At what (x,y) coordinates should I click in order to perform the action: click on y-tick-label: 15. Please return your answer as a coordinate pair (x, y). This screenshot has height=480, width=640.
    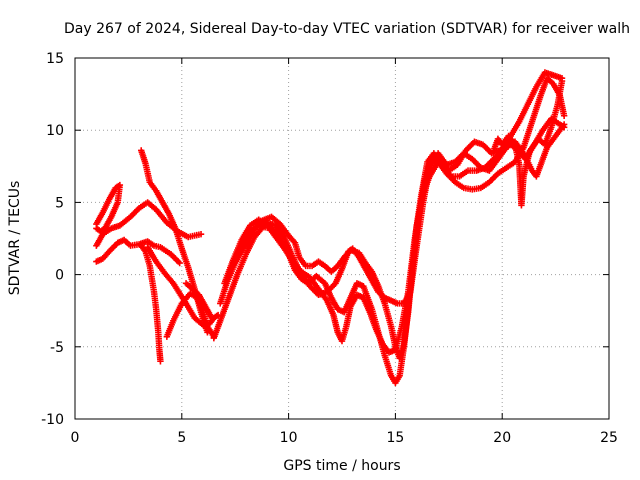
    Looking at the image, I should click on (55, 59).